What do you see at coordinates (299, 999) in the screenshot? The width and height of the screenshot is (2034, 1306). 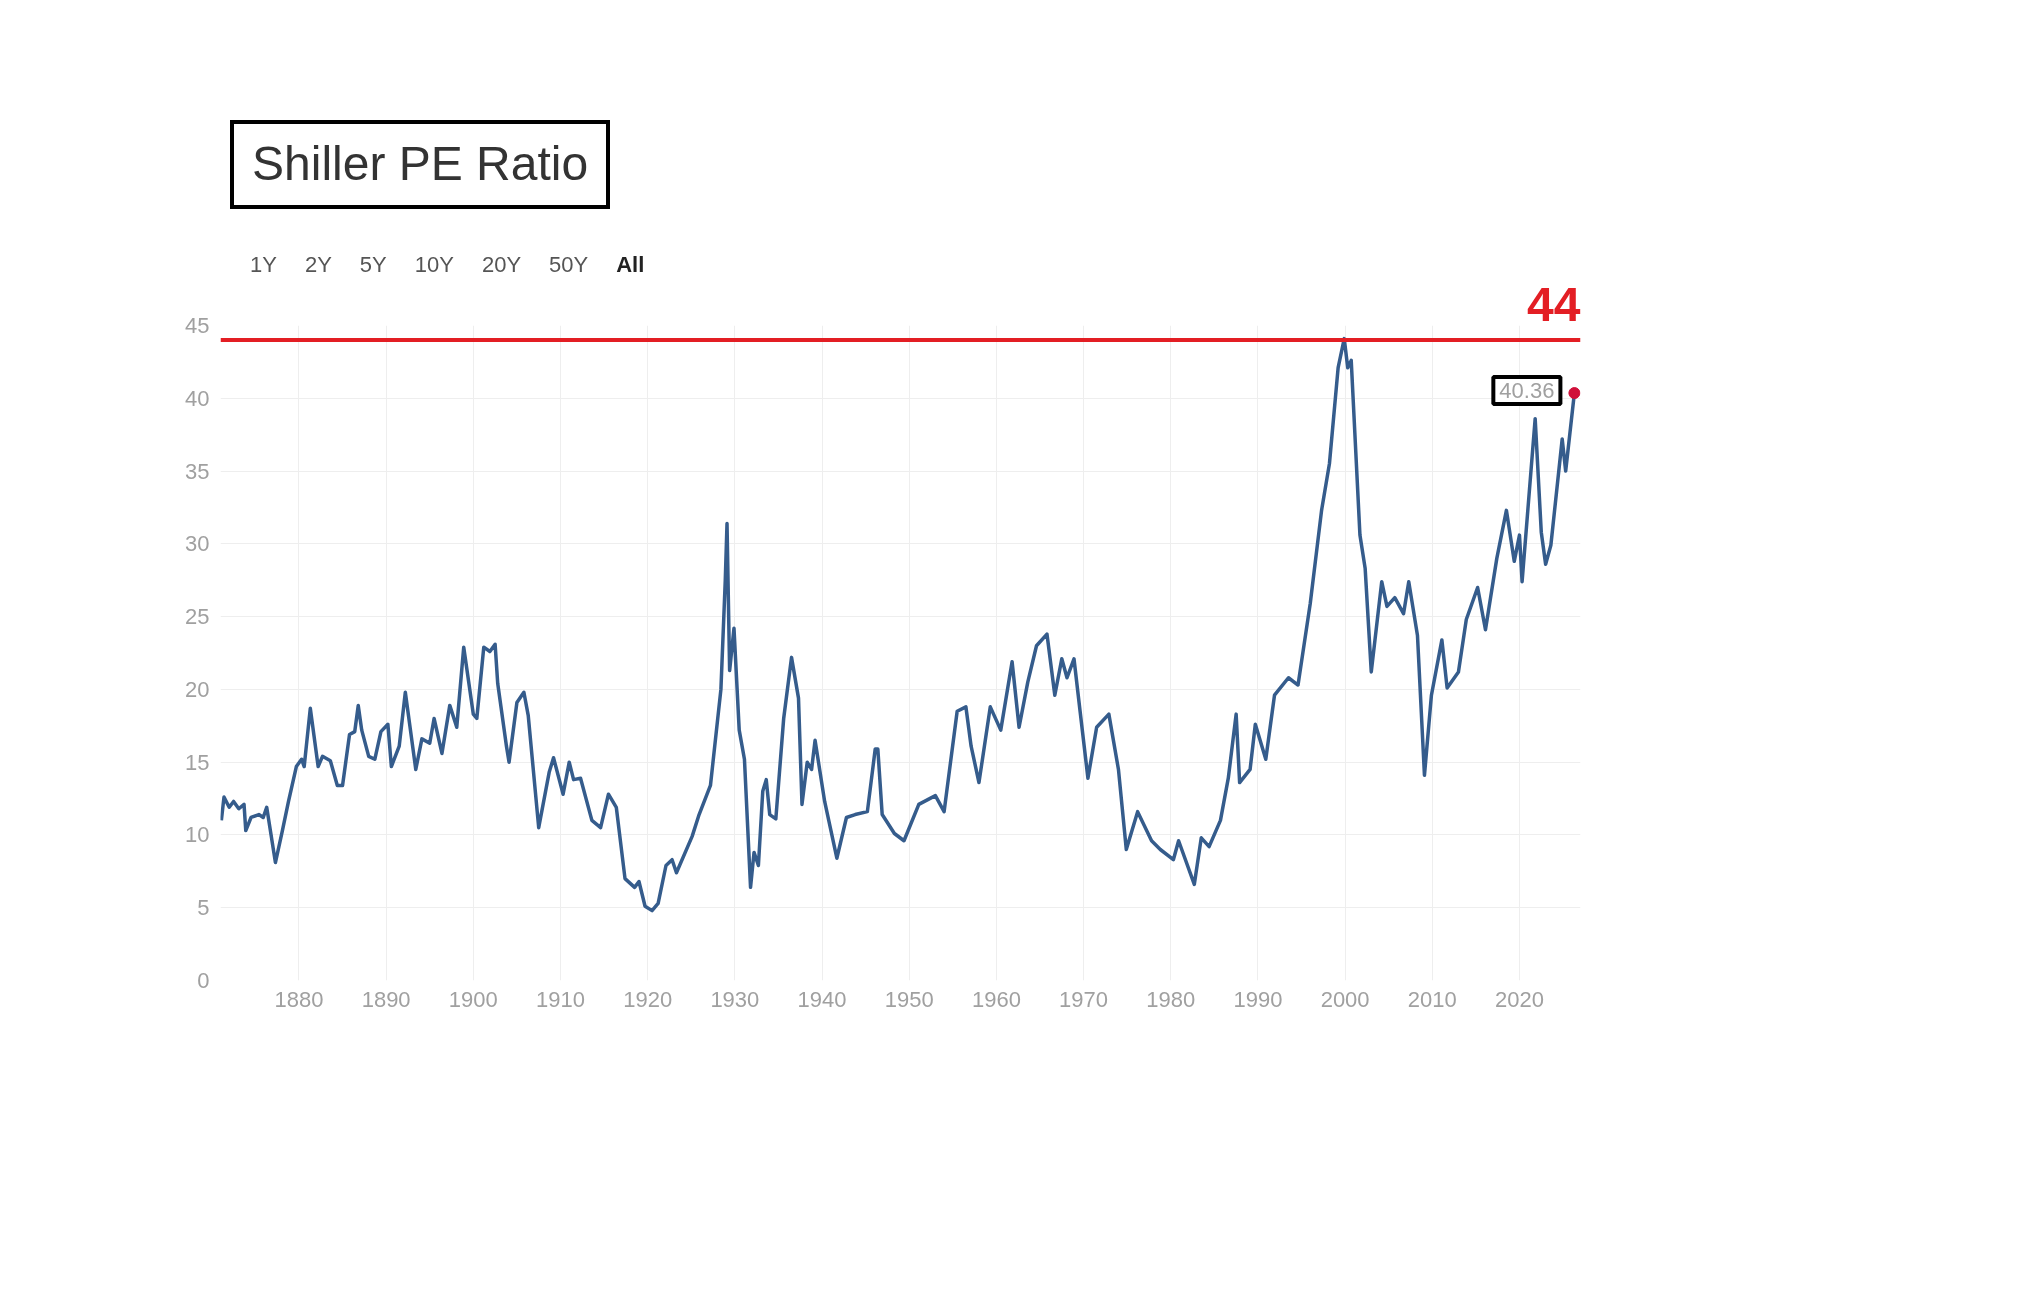 I see `x-tick-label: 1880` at bounding box center [299, 999].